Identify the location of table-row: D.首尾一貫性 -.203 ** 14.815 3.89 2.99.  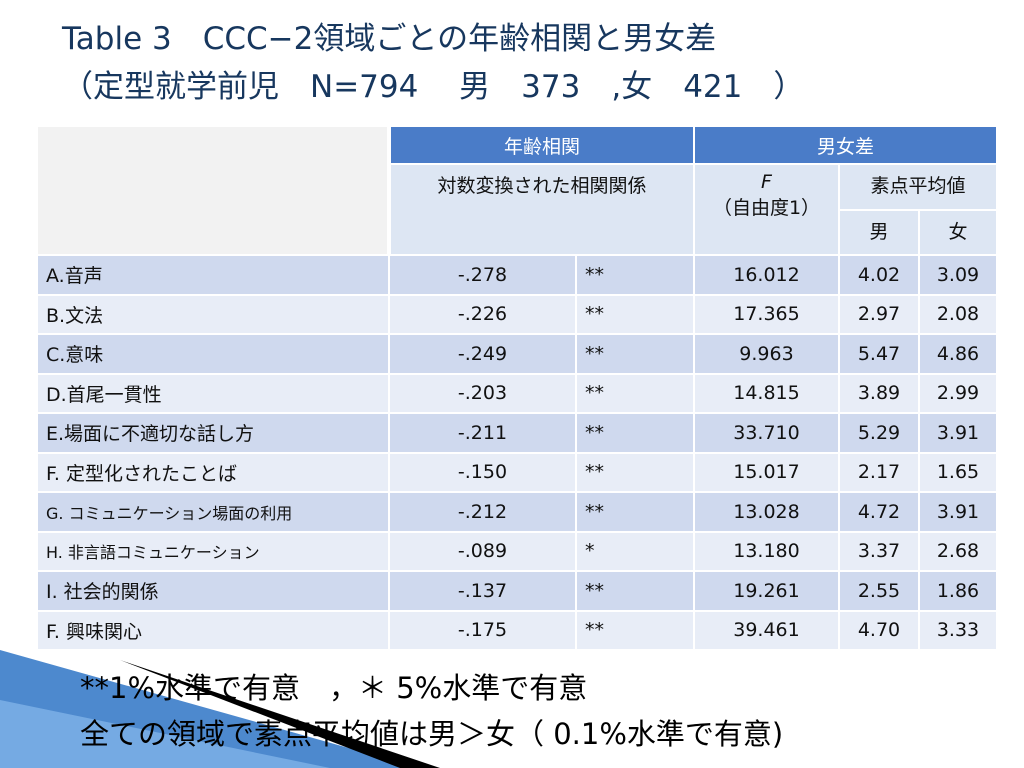
(517, 393).